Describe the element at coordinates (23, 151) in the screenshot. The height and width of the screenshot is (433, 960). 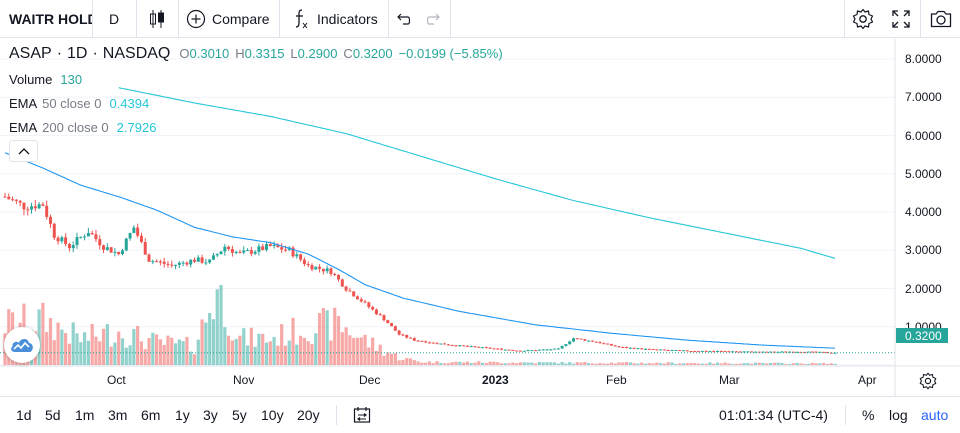
I see `legend-collapse-button` at that location.